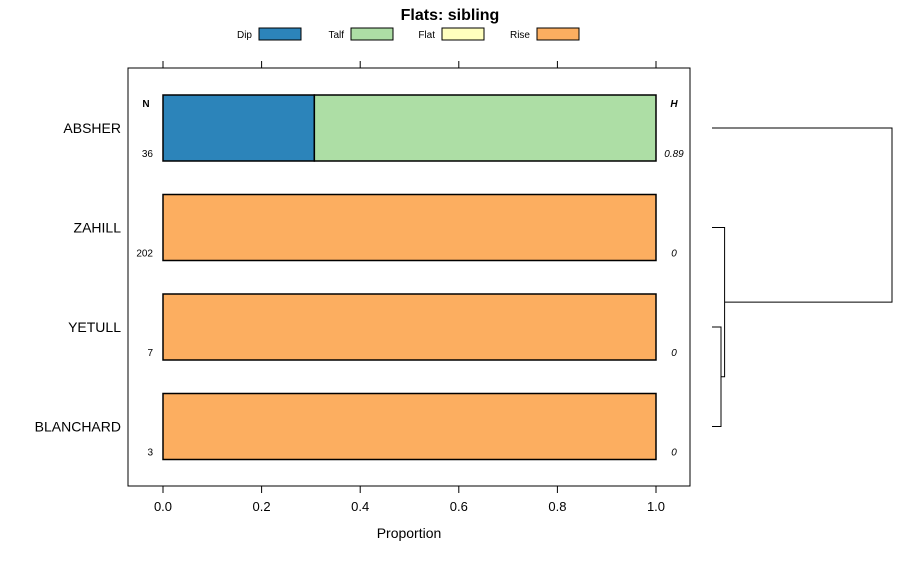 The image size is (900, 565). What do you see at coordinates (557, 506) in the screenshot?
I see `x-tick-label: 0.8` at bounding box center [557, 506].